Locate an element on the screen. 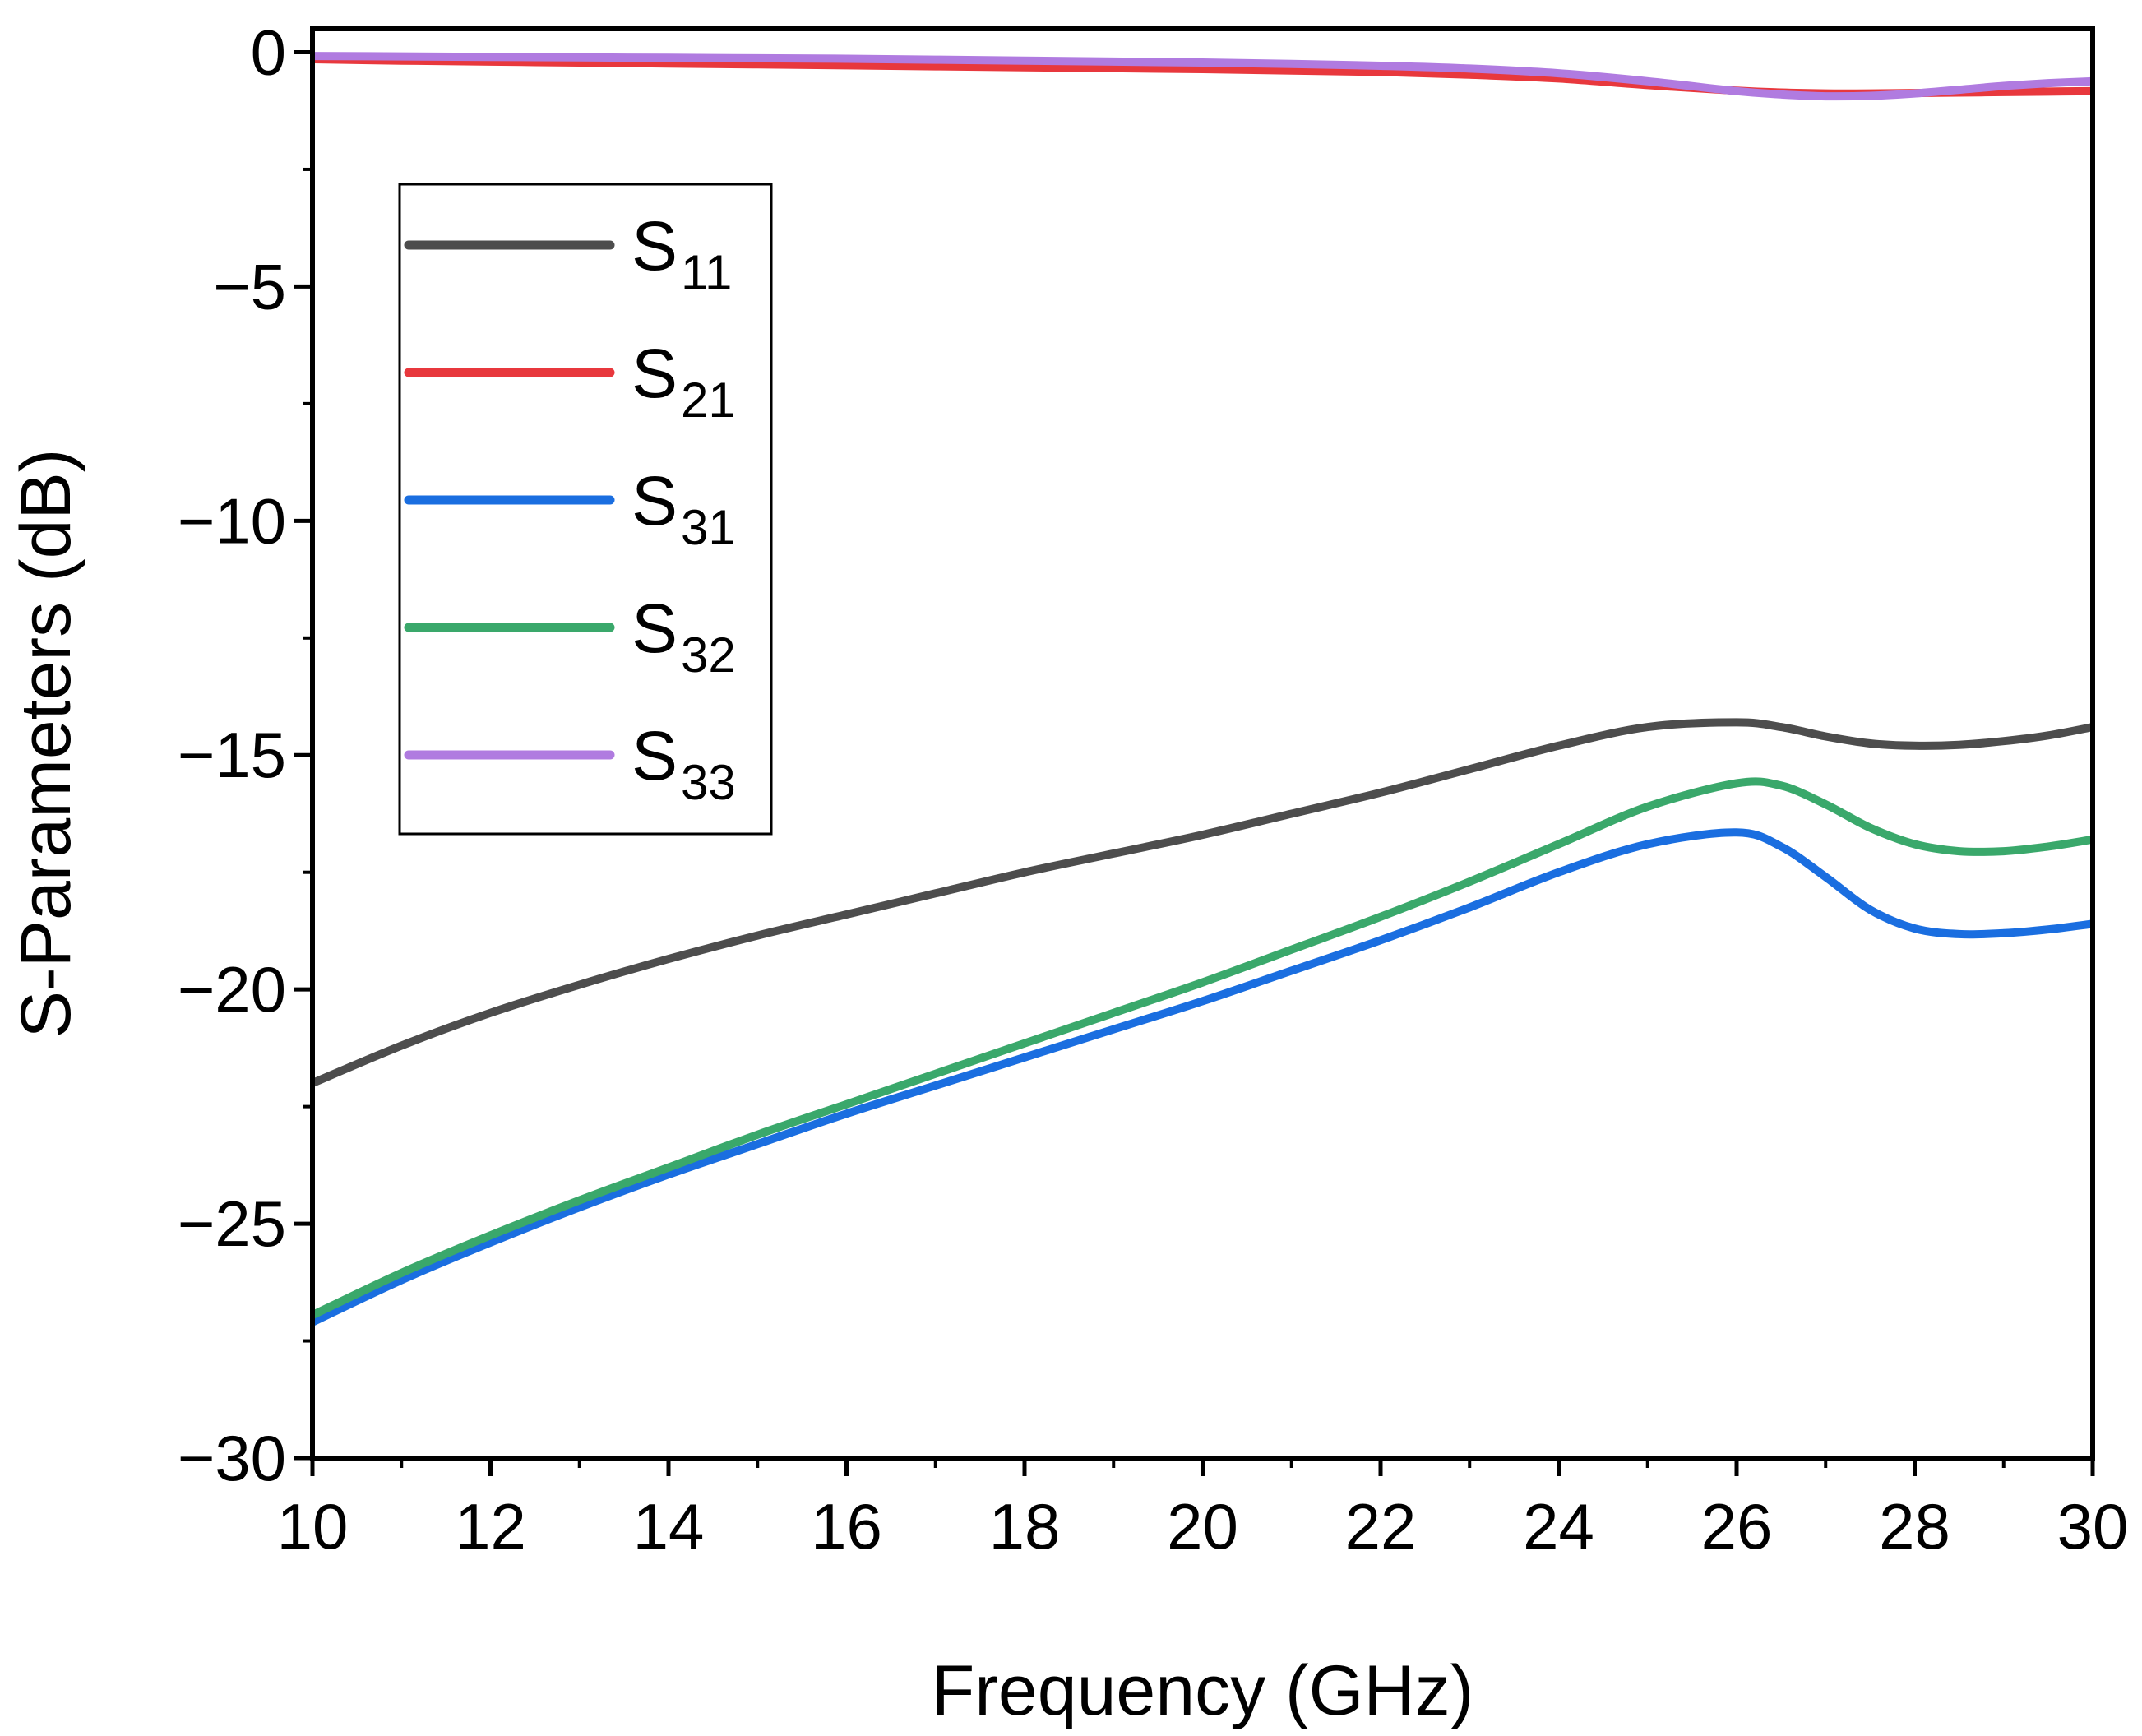  x-axis-title: Frequency (GHz) is located at coordinates (1203, 1690).